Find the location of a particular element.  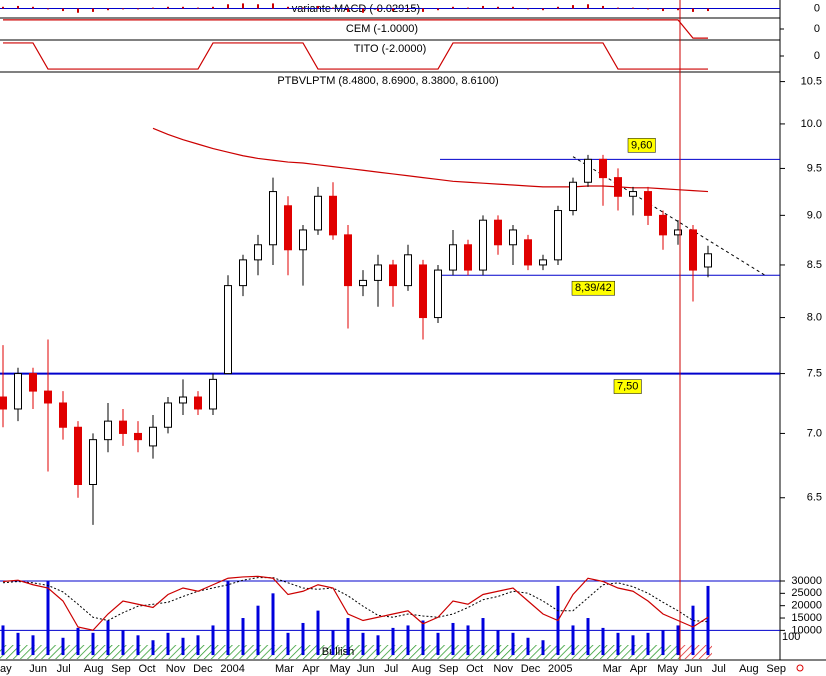

level-label: 8,39/42 is located at coordinates (593, 288).